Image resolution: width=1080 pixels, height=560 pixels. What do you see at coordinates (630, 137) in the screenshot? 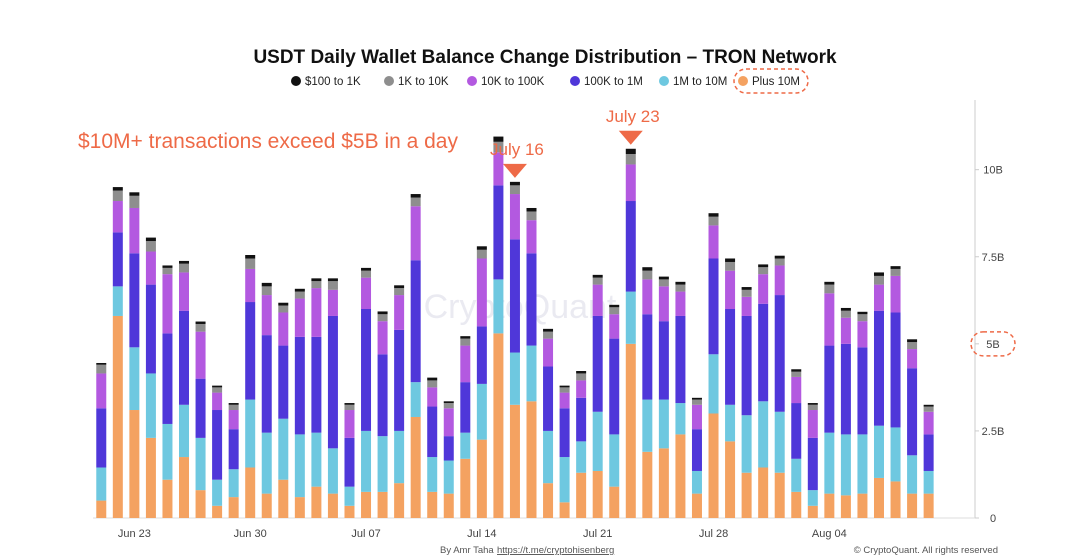
I see `annotation-arrow` at bounding box center [630, 137].